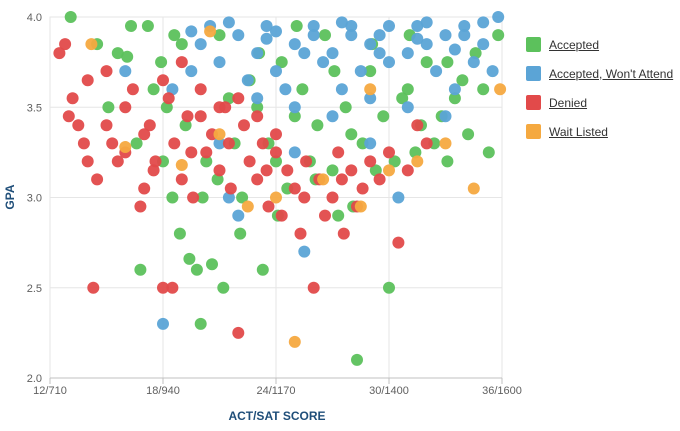 The height and width of the screenshot is (431, 680). What do you see at coordinates (599, 131) in the screenshot?
I see `legend-item: Wait Listed` at bounding box center [599, 131].